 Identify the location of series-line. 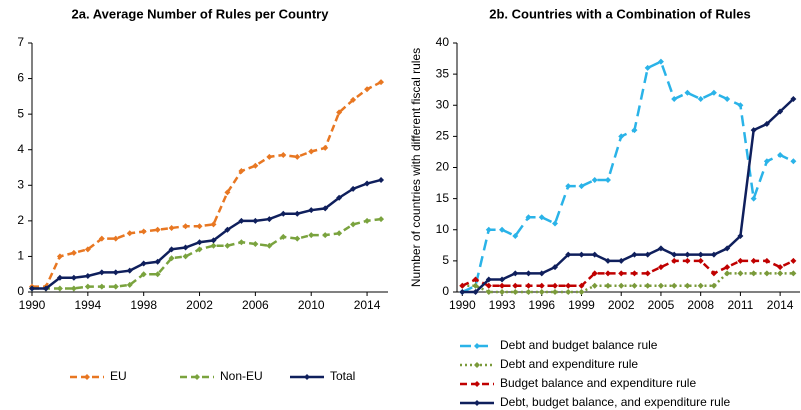
(207, 253).